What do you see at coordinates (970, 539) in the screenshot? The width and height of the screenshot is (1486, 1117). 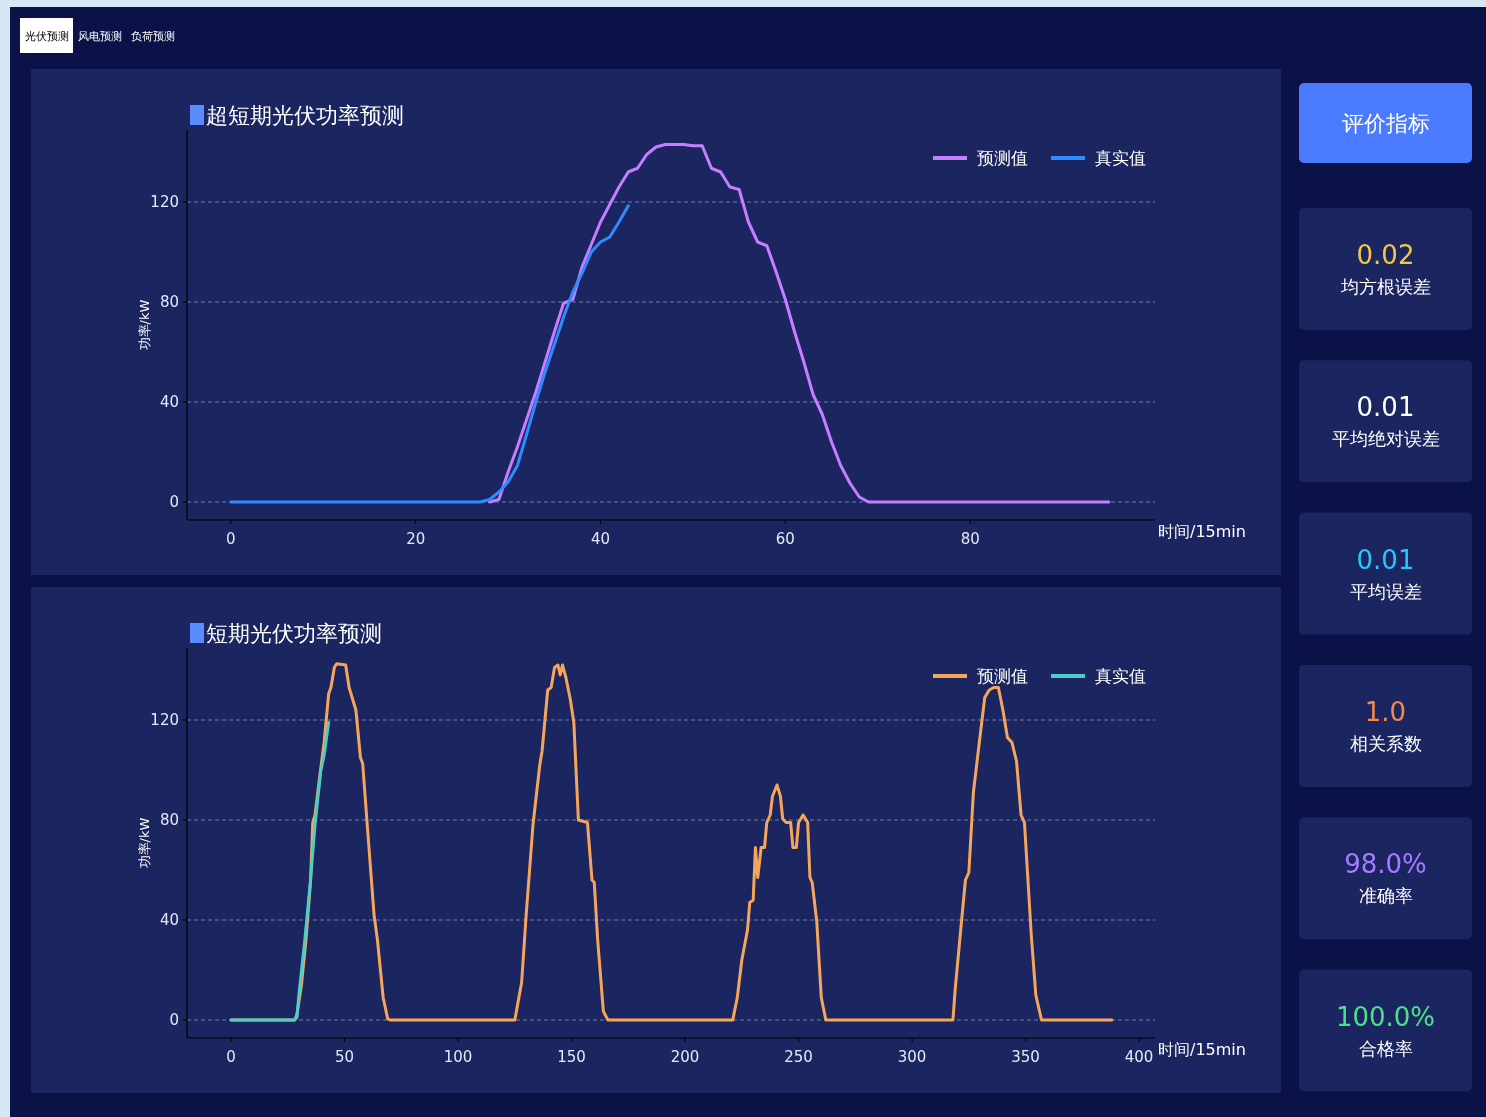 I see `x-tick-label: 80` at bounding box center [970, 539].